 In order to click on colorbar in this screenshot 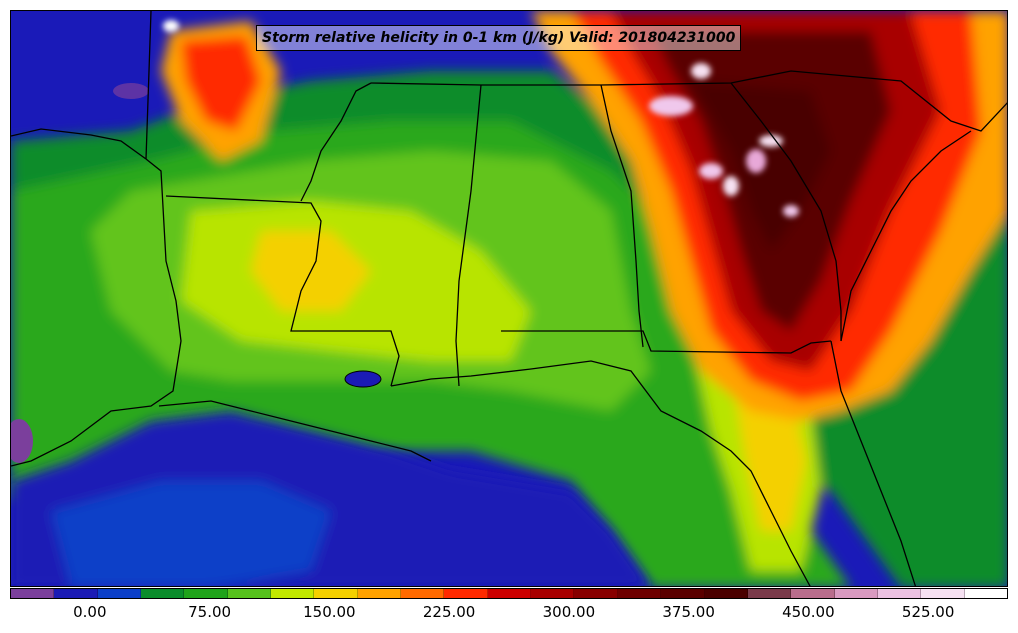, I will do `click(509, 593)`.